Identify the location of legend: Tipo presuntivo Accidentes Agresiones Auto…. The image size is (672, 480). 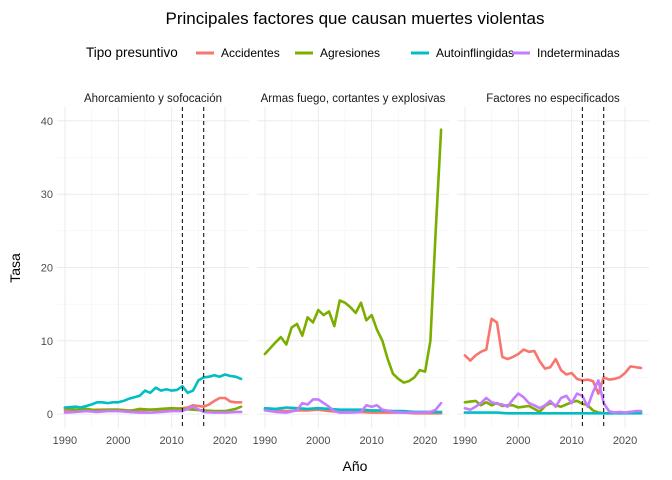
(353, 52).